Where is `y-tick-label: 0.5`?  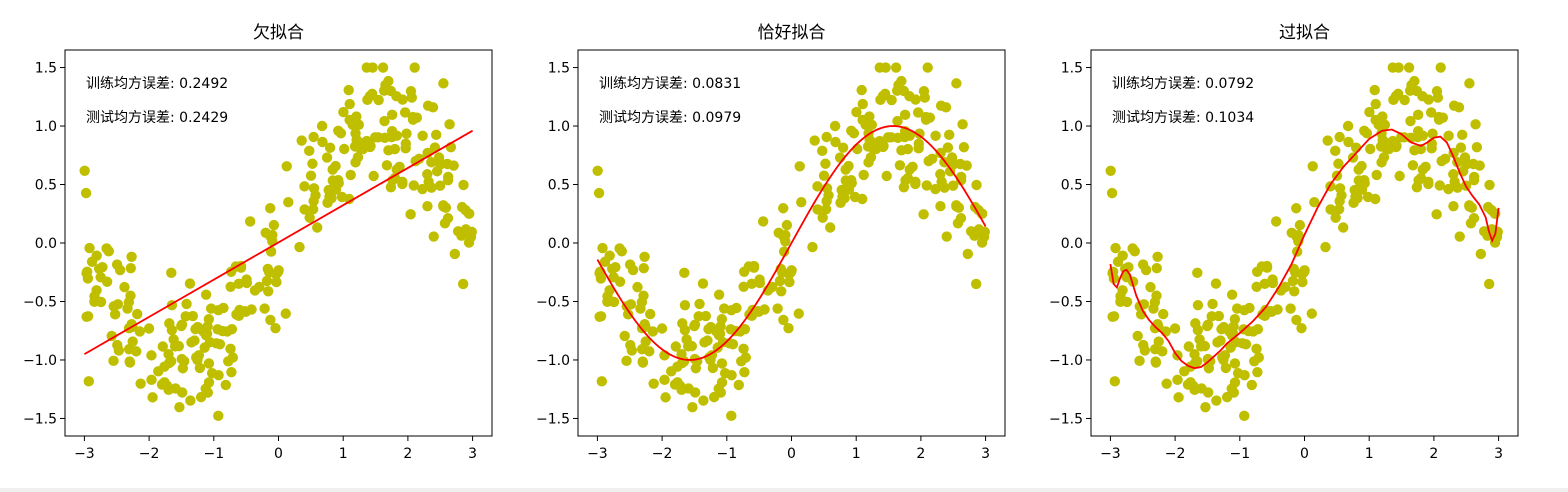 y-tick-label: 0.5 is located at coordinates (1072, 186).